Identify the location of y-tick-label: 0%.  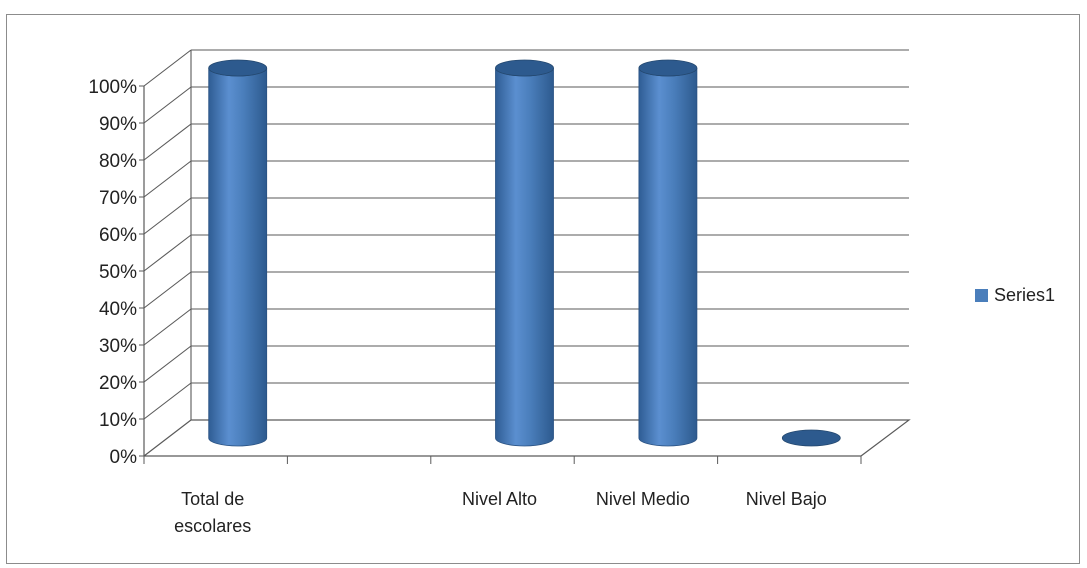
(124, 457).